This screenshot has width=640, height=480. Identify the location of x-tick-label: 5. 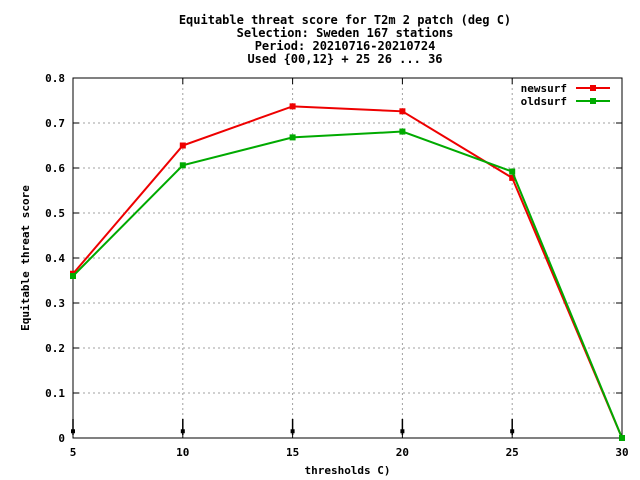
(73, 452).